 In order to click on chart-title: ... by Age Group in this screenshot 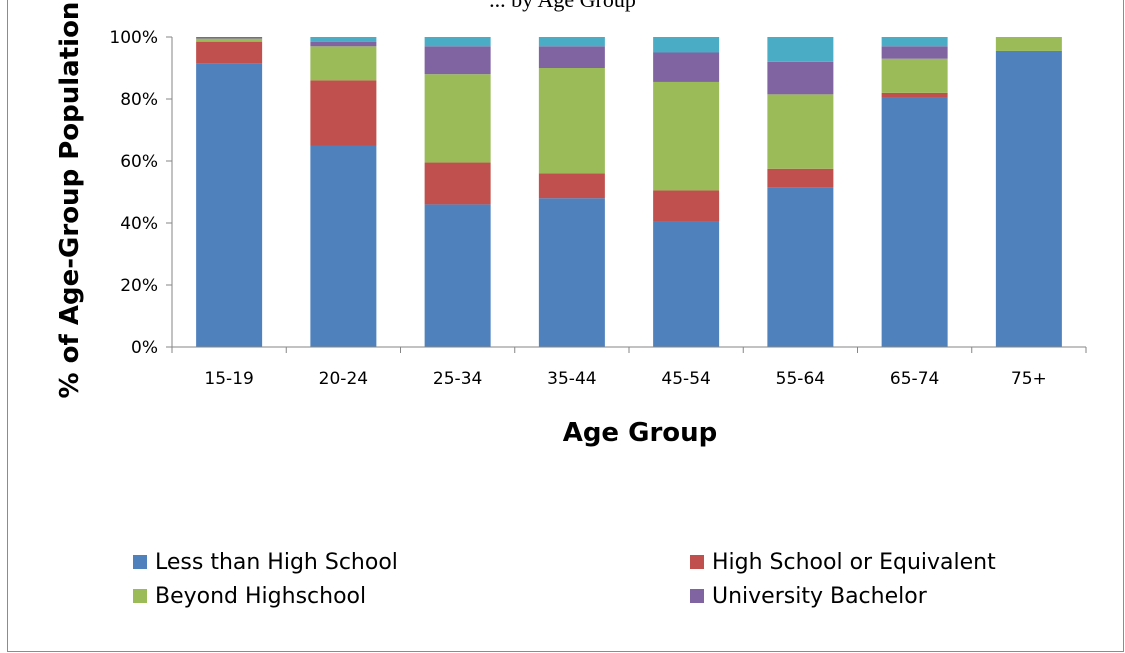, I will do `click(562, 6)`.